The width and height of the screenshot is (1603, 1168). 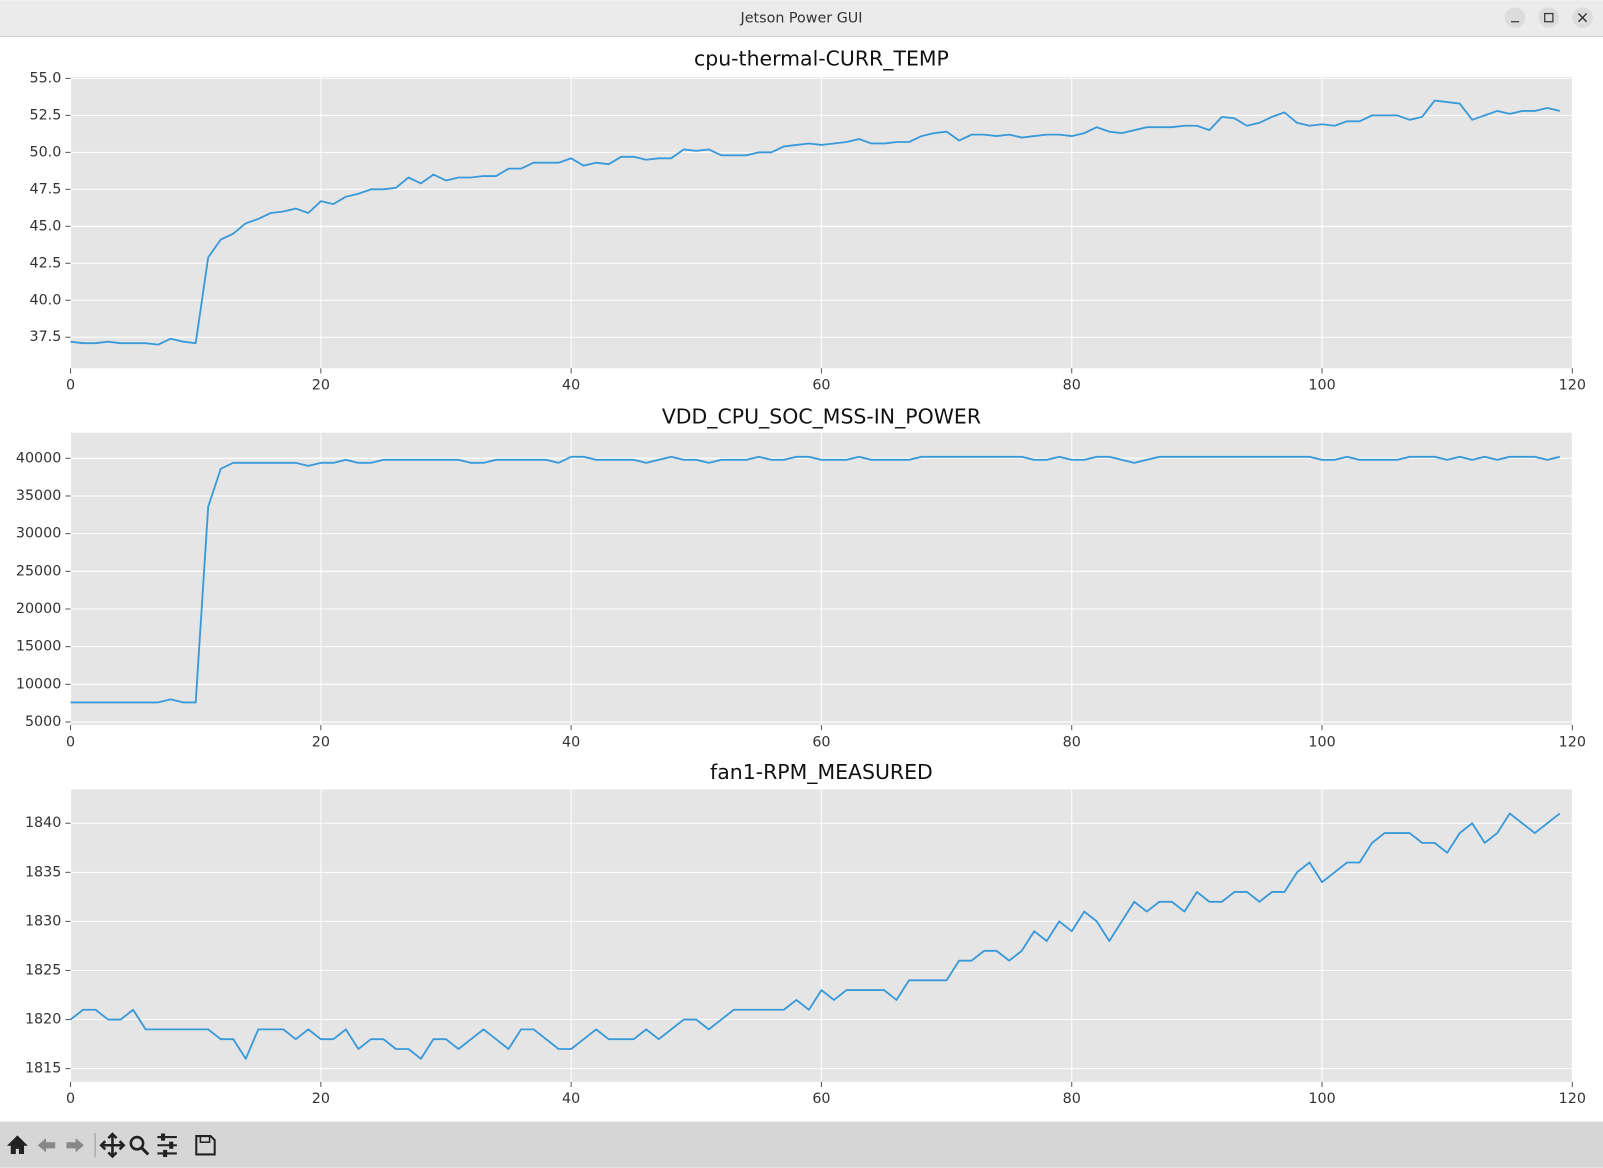 I want to click on y-tick-label: 52.5, so click(x=45, y=115).